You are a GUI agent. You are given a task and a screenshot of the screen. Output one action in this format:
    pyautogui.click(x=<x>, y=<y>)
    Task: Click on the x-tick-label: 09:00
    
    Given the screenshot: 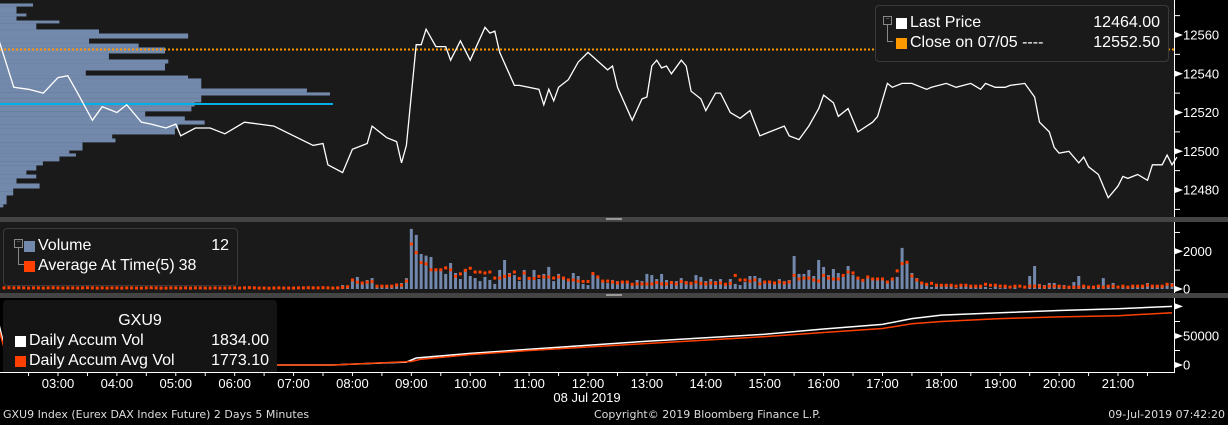 What is the action you would take?
    pyautogui.click(x=411, y=383)
    